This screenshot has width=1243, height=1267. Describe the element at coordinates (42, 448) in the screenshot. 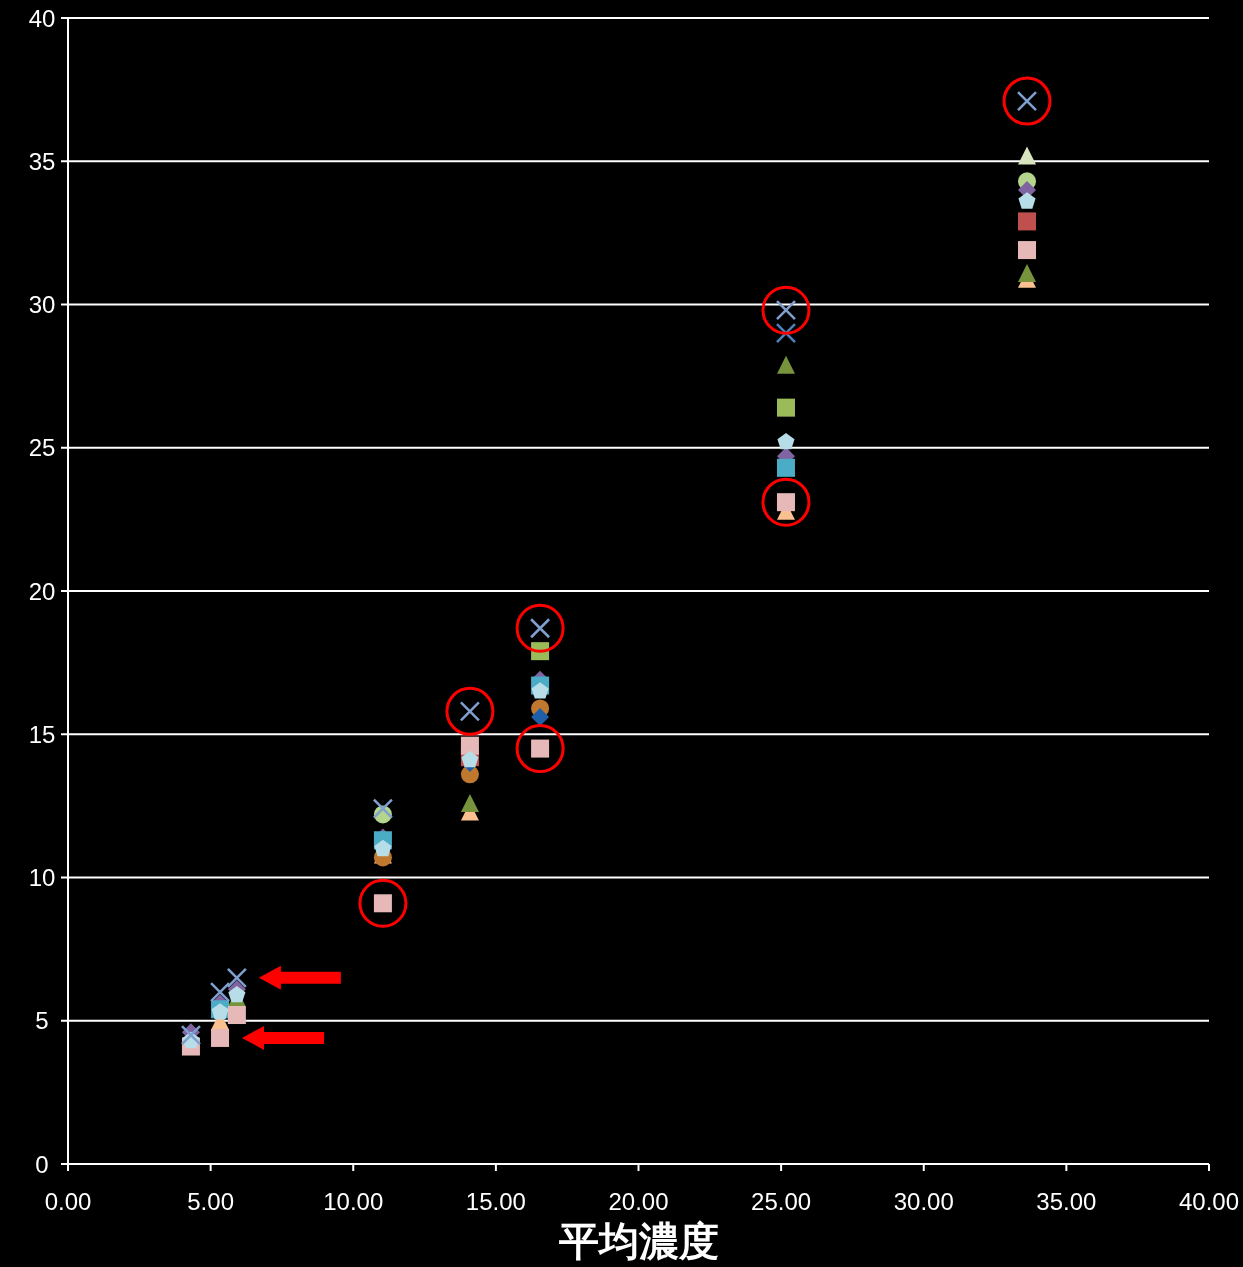

I see `y-tick-label: 25` at that location.